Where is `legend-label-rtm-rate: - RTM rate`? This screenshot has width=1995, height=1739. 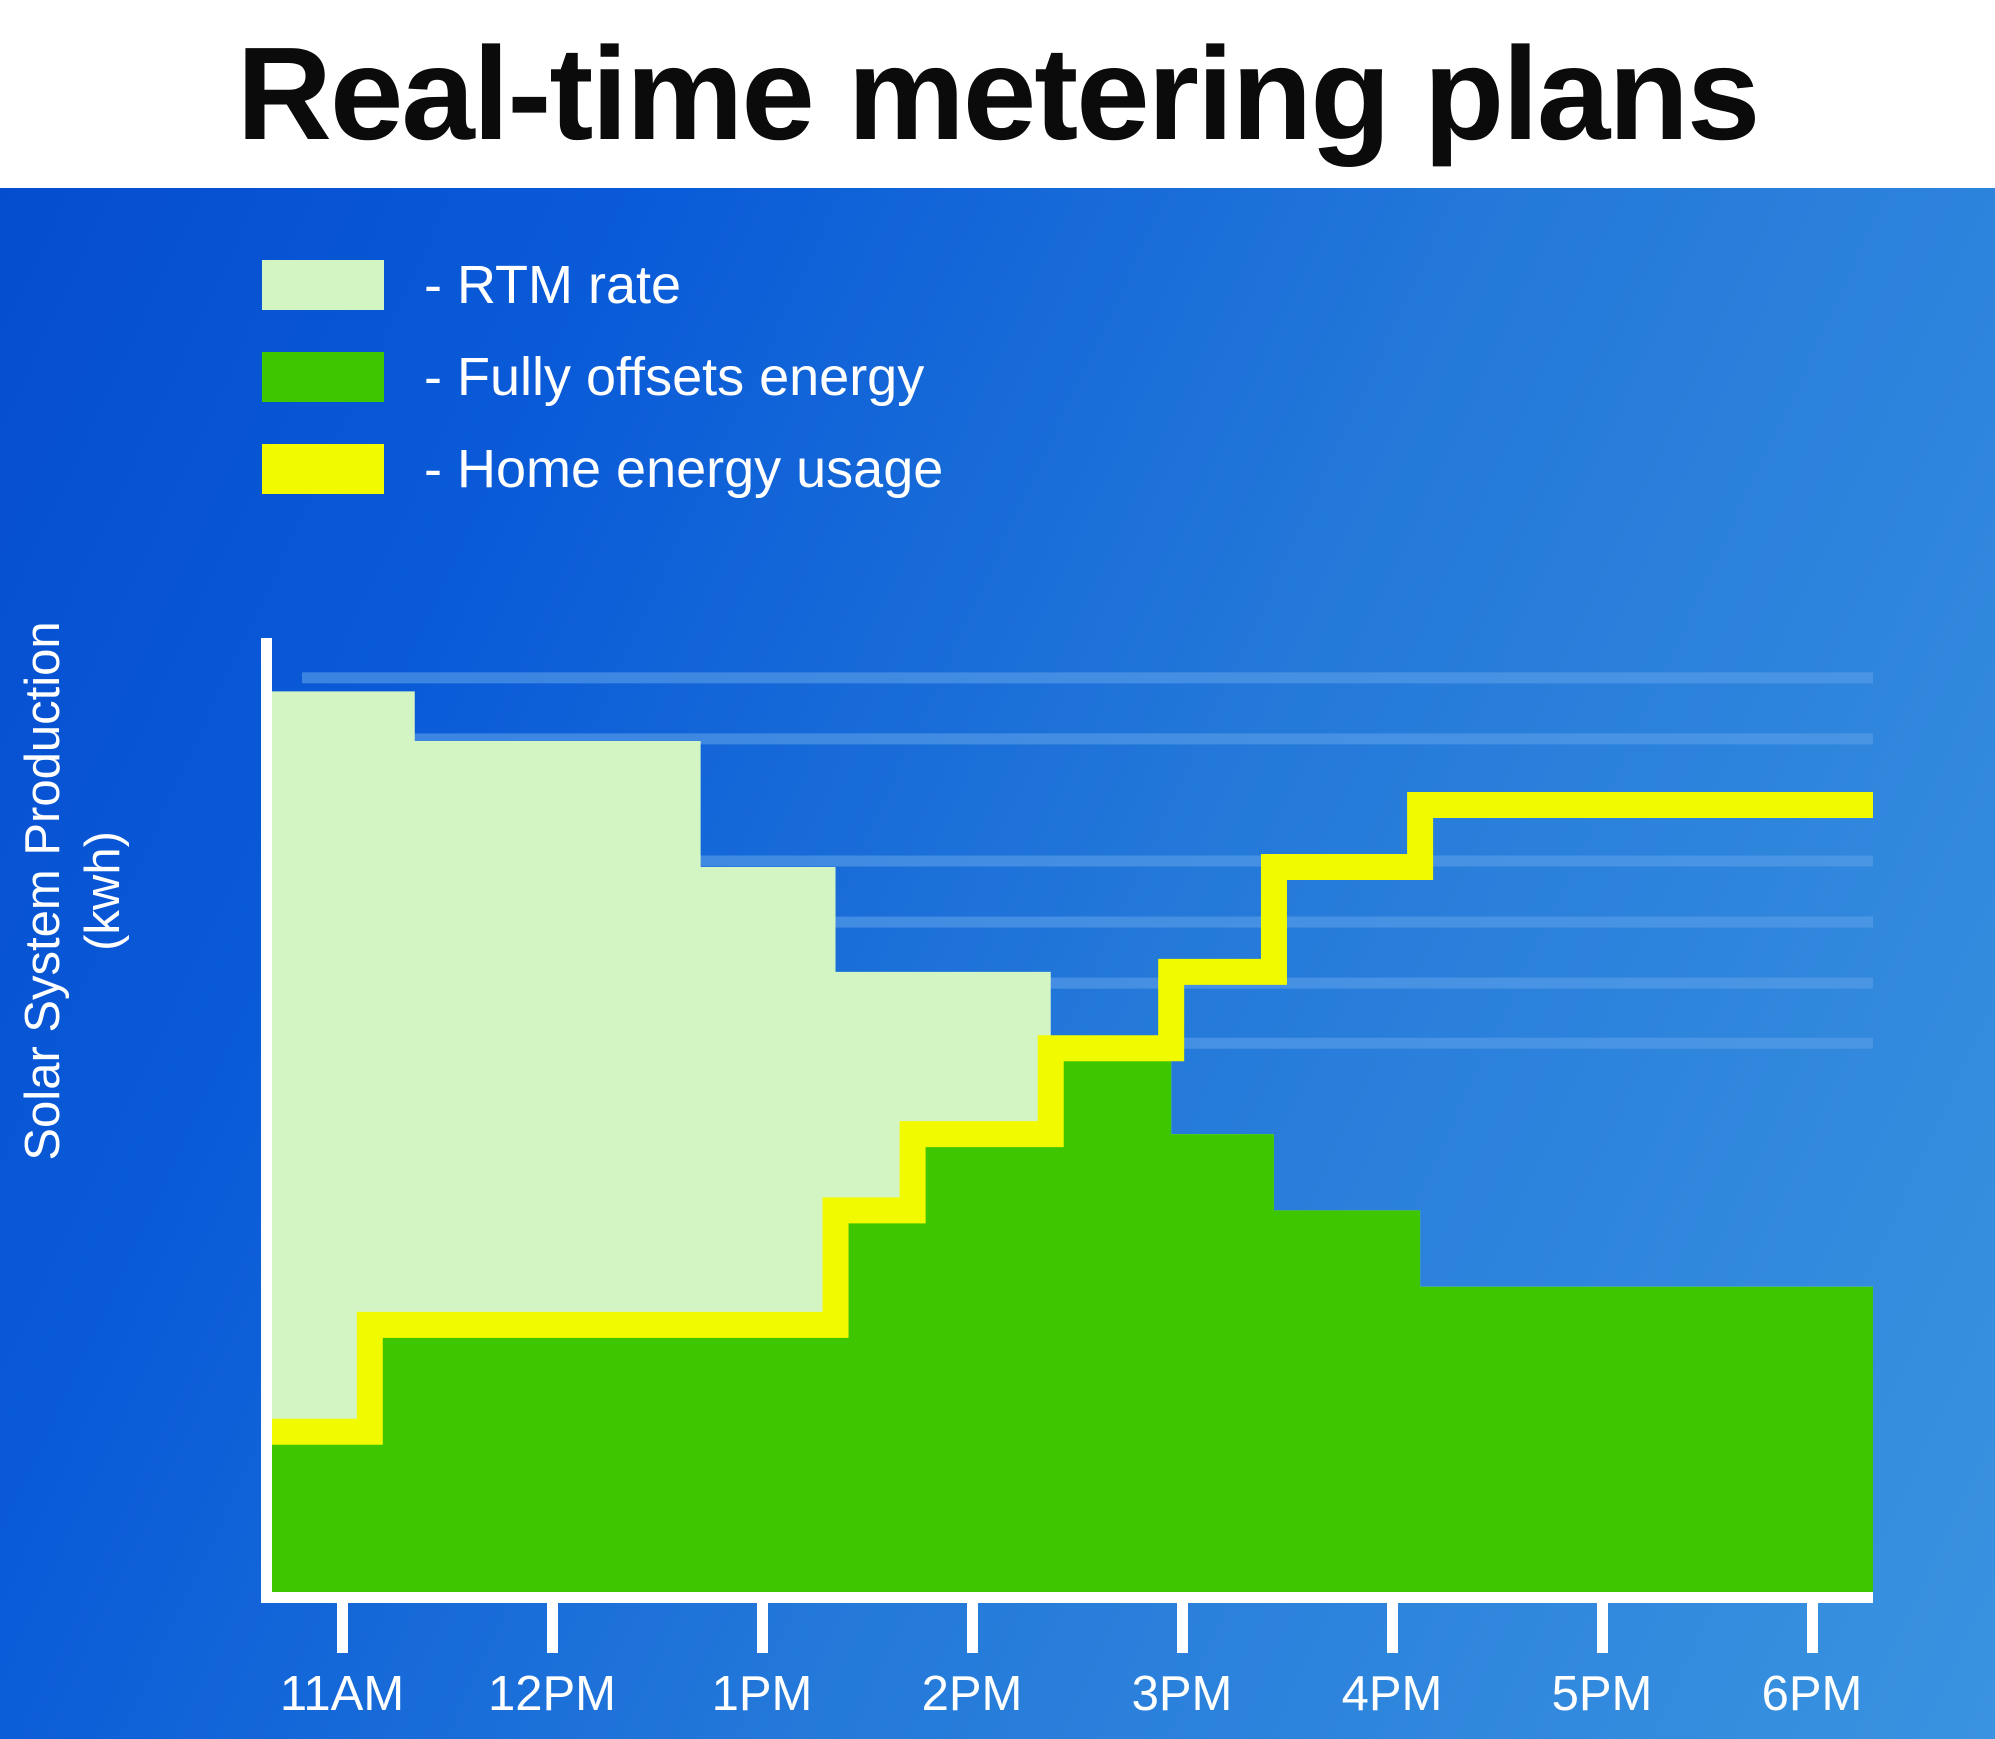
legend-label-rtm-rate: - RTM rate is located at coordinates (553, 285).